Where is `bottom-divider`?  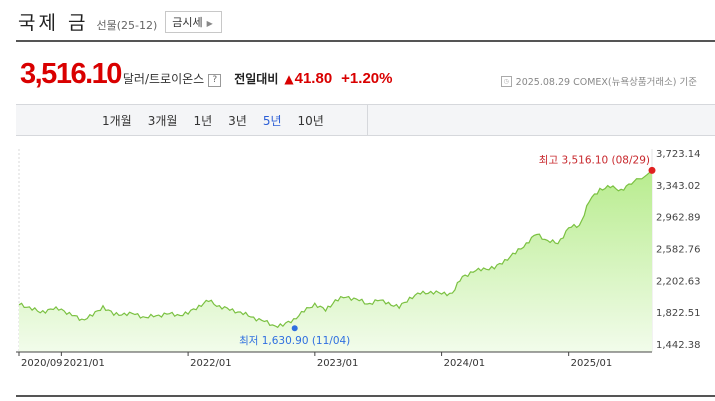
bottom-divider is located at coordinates (365, 396).